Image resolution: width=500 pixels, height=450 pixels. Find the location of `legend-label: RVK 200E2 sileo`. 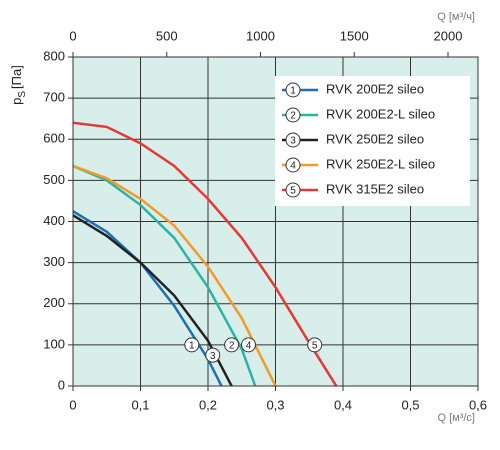

legend-label: RVK 200E2 sileo is located at coordinates (375, 88).